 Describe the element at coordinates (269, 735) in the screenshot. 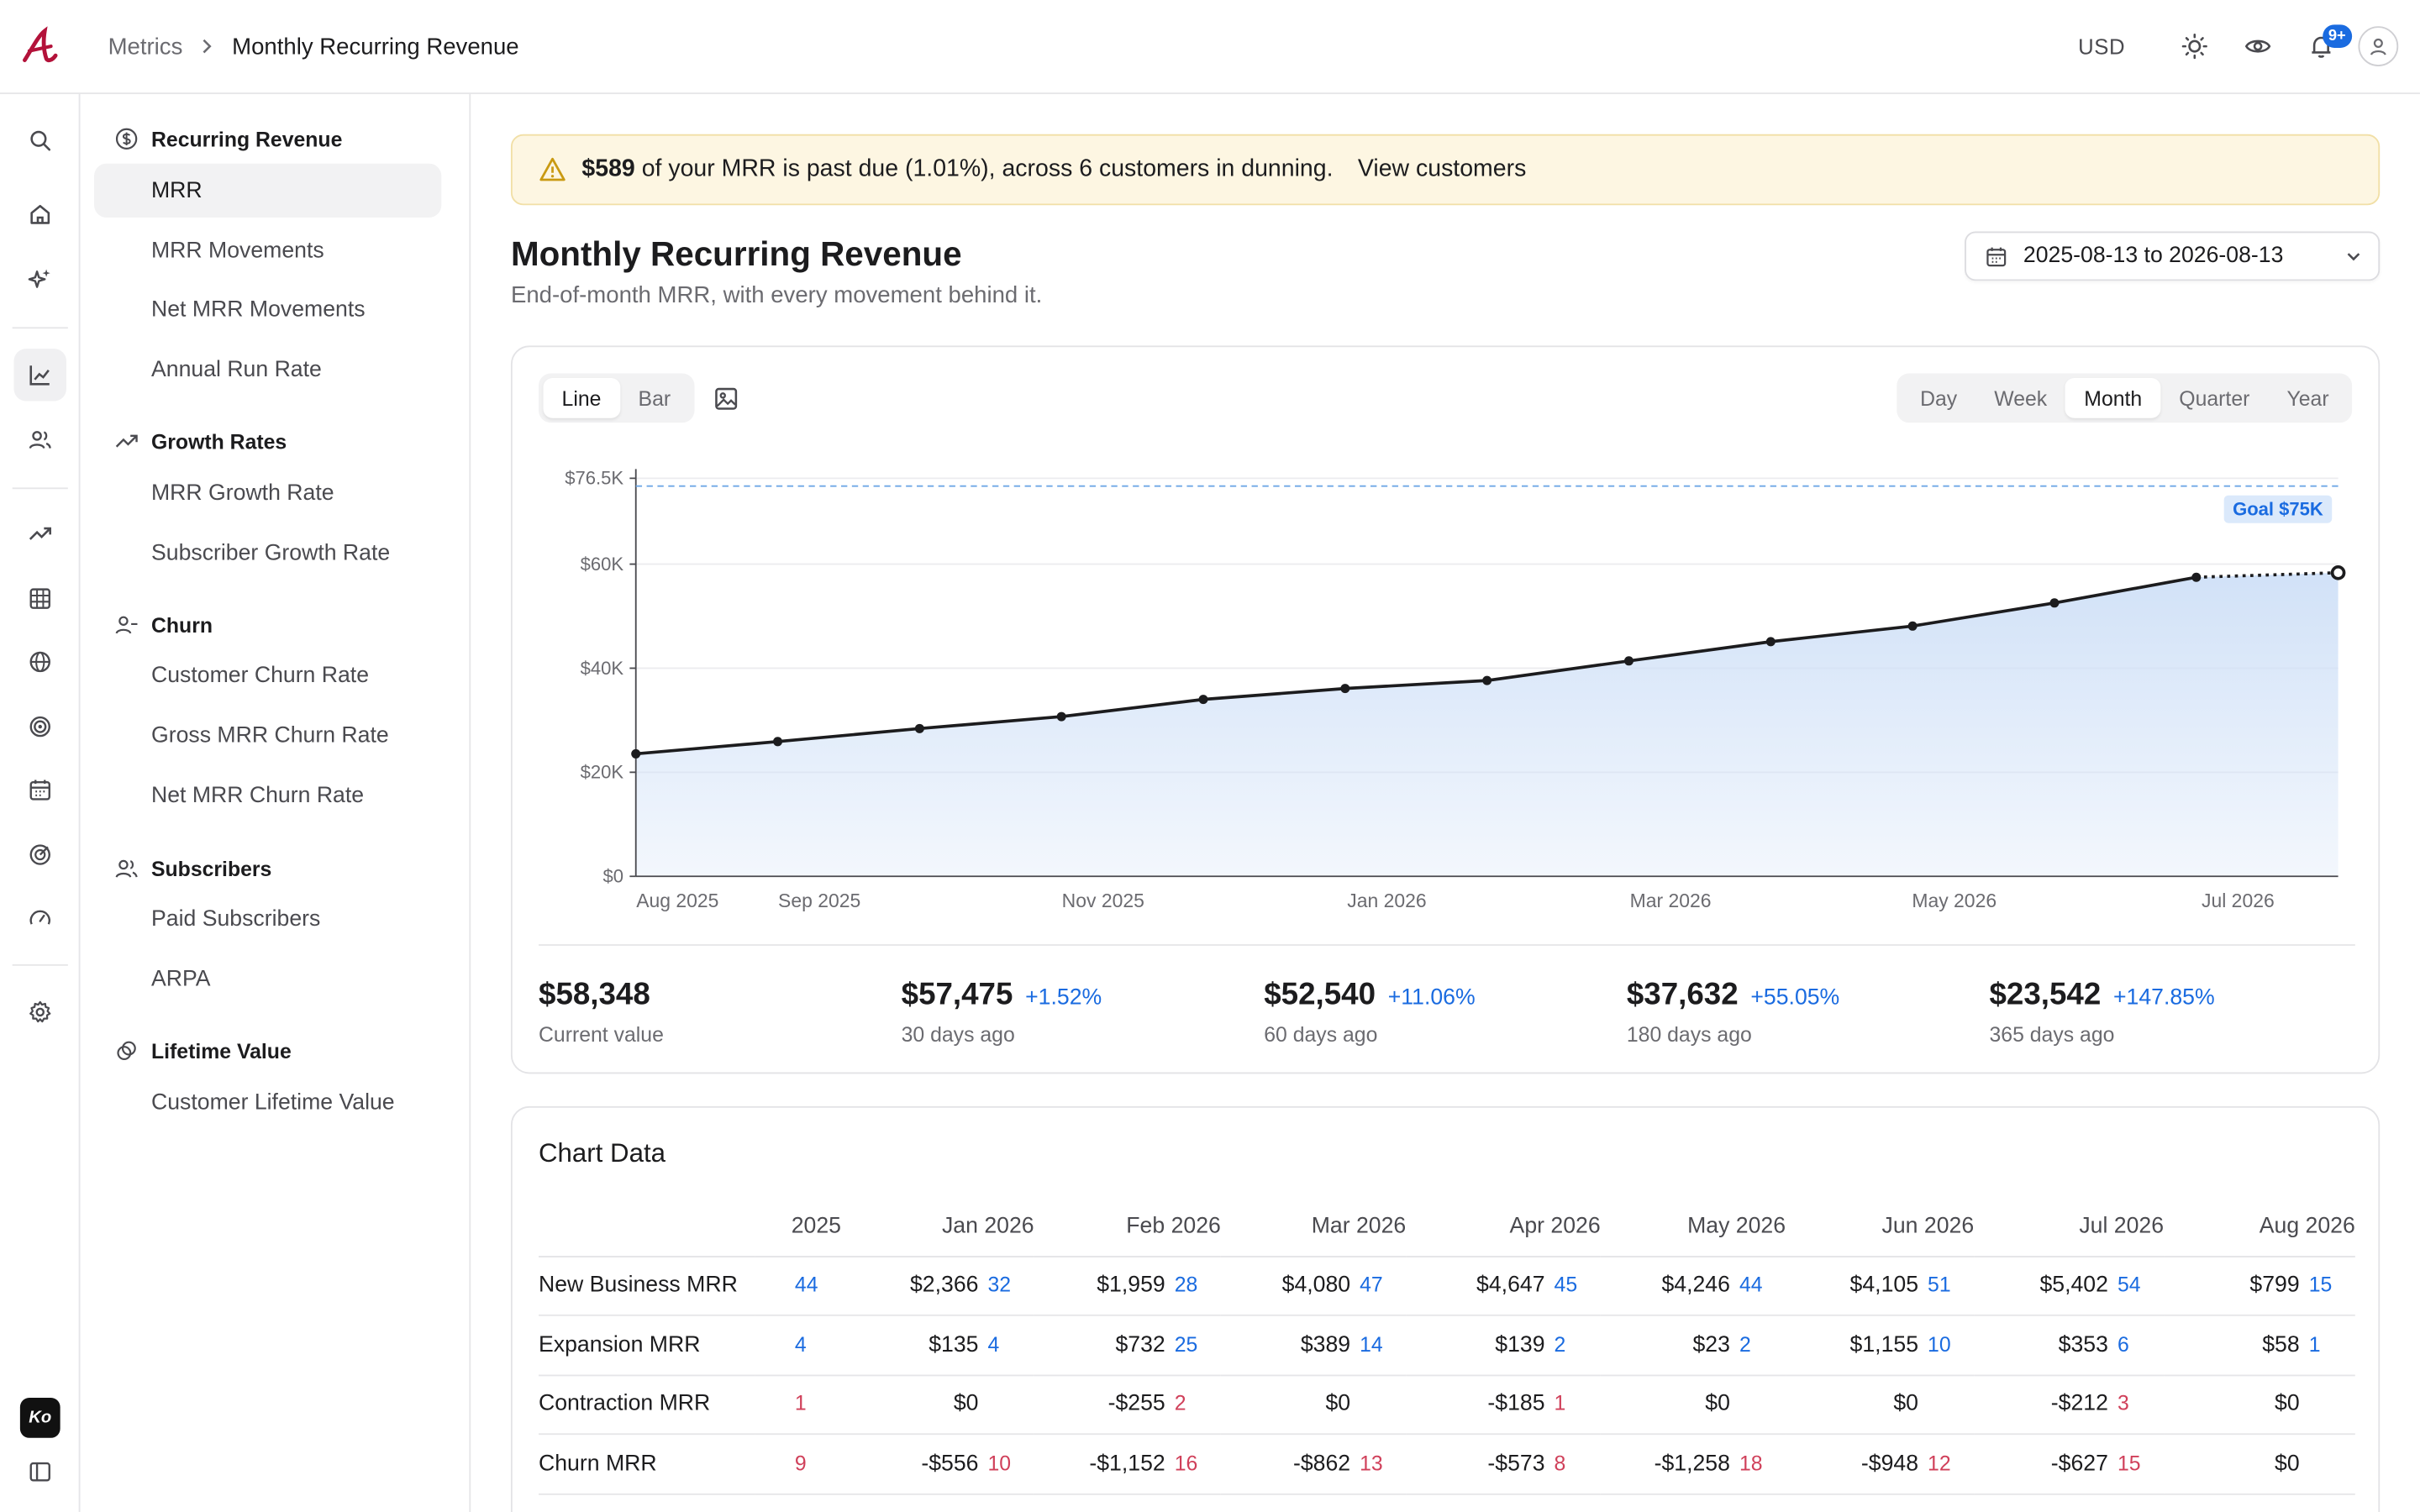

I see `nav-item-gross-mrr-churn-rate: Gross MRR Churn Rate` at that location.